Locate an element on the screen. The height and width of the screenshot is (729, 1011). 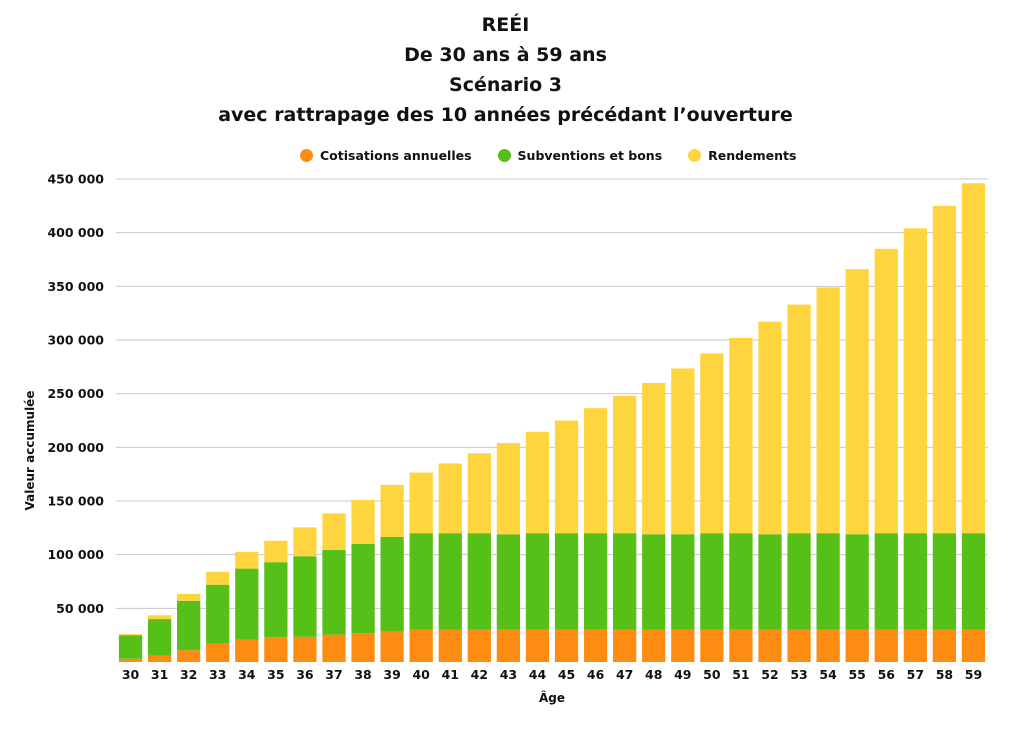
legend-swatch-cotisations is located at coordinates (306, 155).